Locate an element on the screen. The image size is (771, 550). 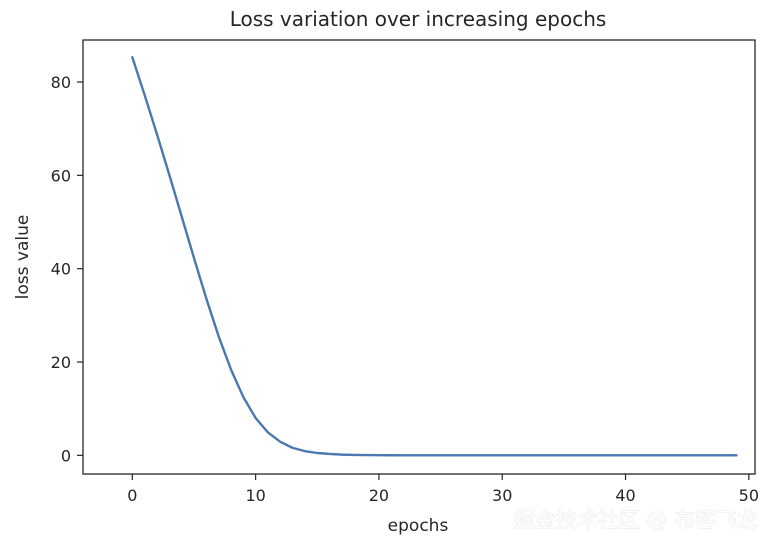
x-tick-label: 0 is located at coordinates (132, 495).